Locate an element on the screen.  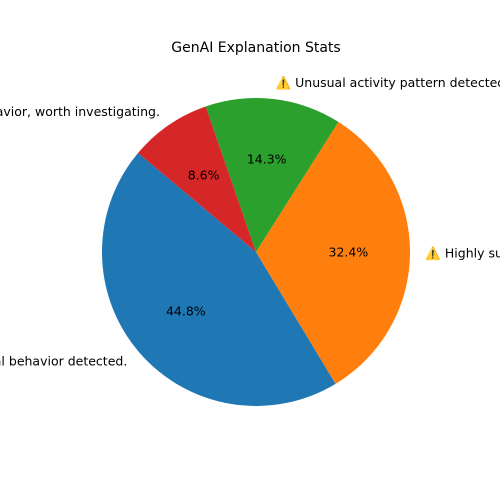
slice-label-3: ❓ Unclear behavior, worth investigating. is located at coordinates (80, 111).